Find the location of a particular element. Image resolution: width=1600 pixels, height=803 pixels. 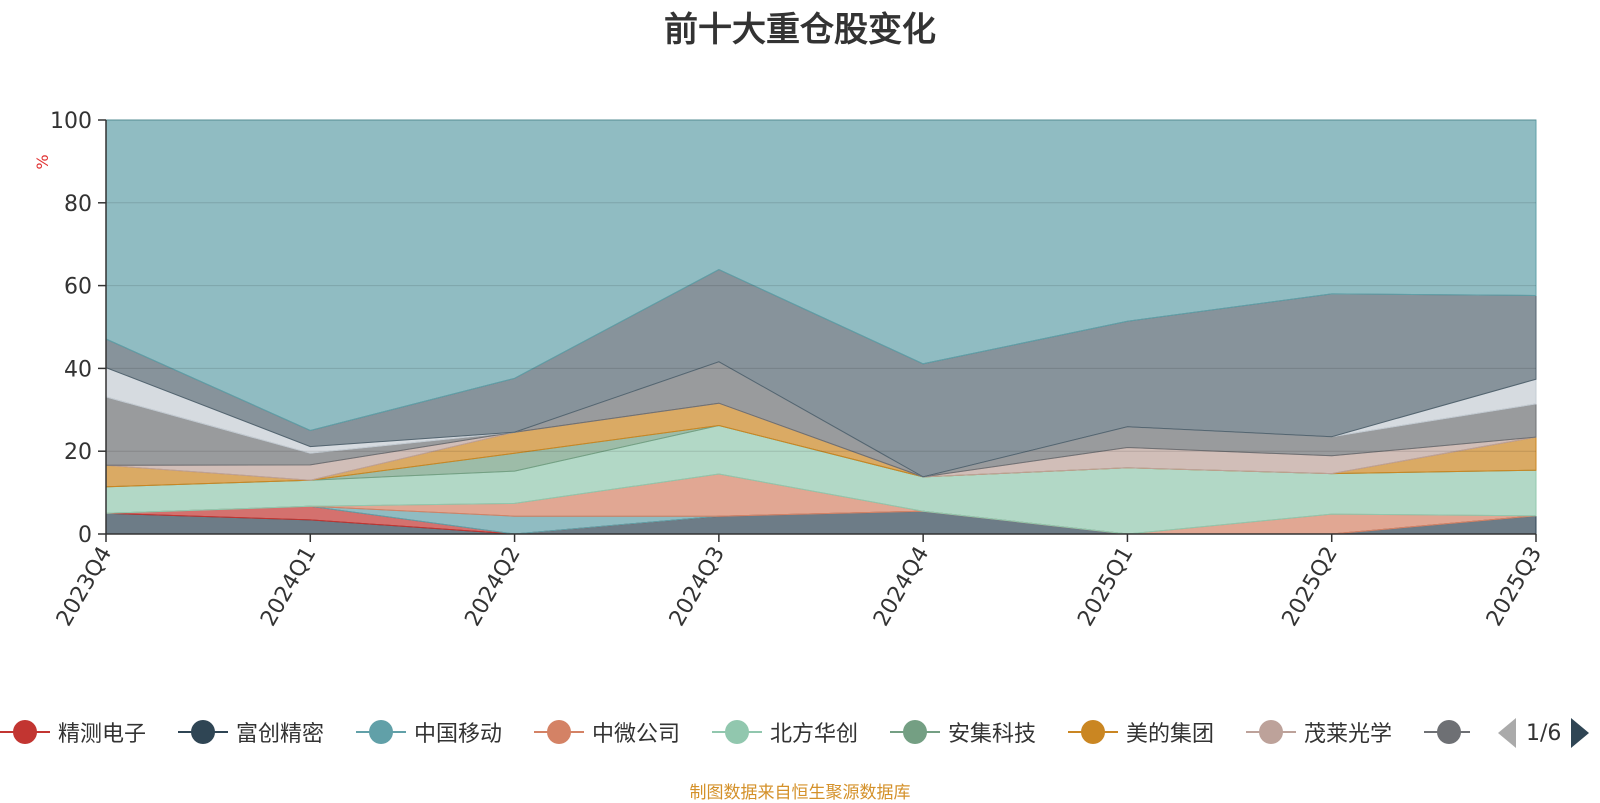

x-tick-label: 2025Q3 is located at coordinates (1514, 587).